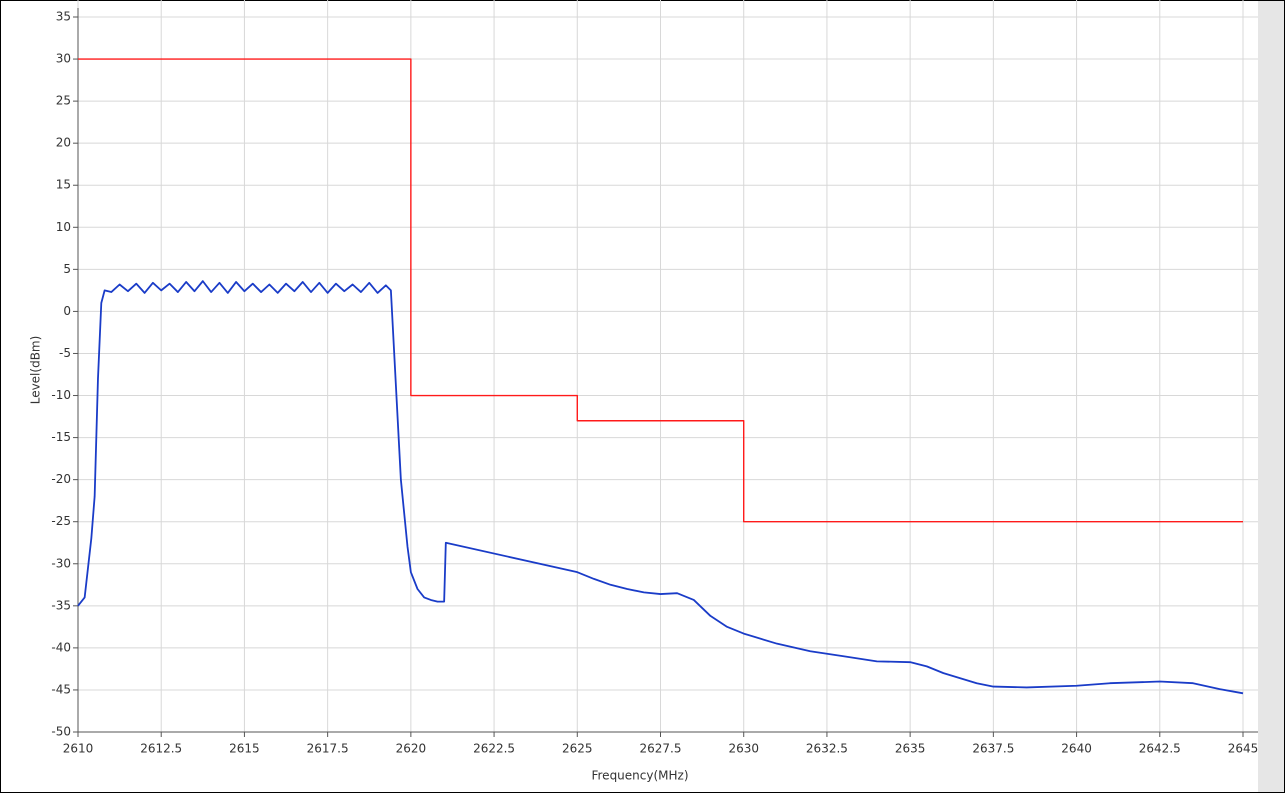 The image size is (1285, 793). I want to click on y-tick-label: -5, so click(65, 353).